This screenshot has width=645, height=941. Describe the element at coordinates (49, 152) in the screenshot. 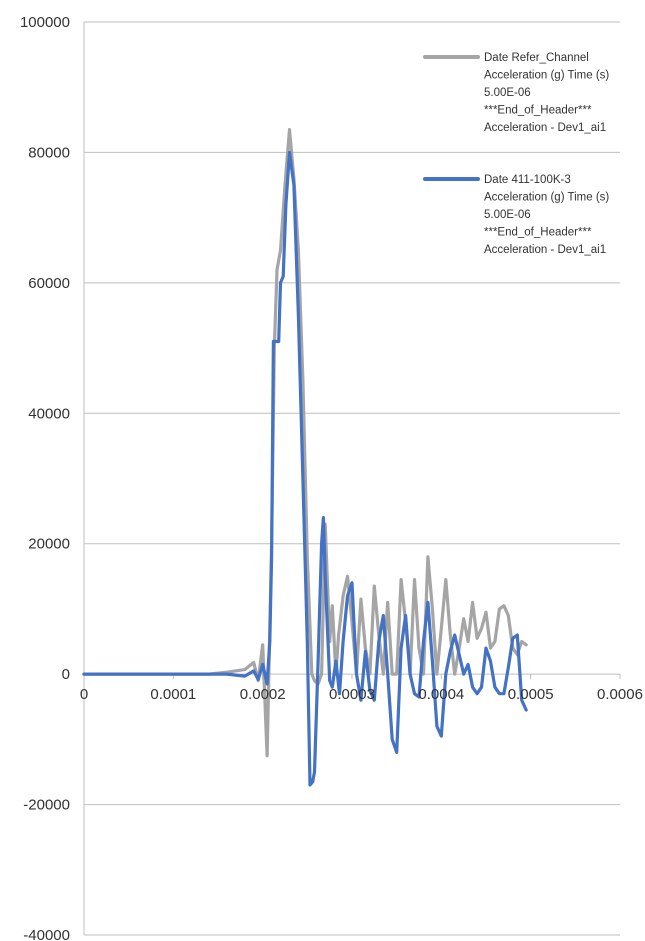

I see `y-tick-label: 80000` at that location.